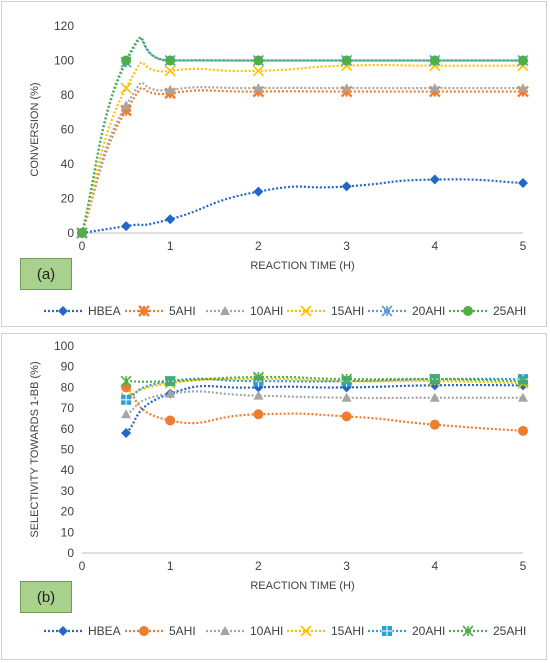 The width and height of the screenshot is (550, 663). What do you see at coordinates (68, 367) in the screenshot?
I see `y-tick-label: 90` at bounding box center [68, 367].